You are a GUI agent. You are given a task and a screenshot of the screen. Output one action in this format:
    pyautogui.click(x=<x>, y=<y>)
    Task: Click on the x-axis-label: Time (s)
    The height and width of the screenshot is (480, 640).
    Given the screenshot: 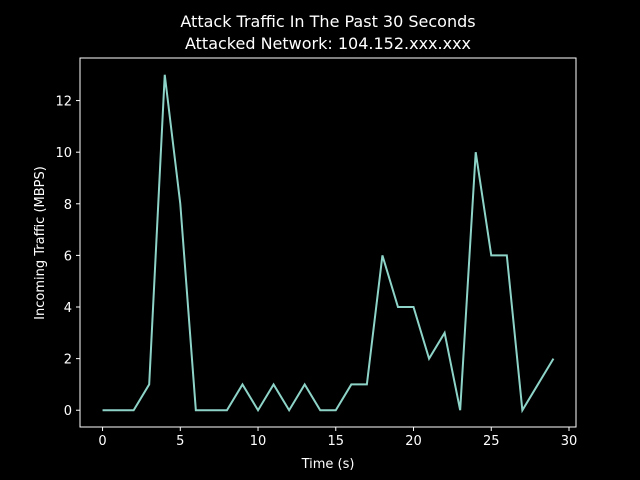 What is the action you would take?
    pyautogui.click(x=328, y=464)
    